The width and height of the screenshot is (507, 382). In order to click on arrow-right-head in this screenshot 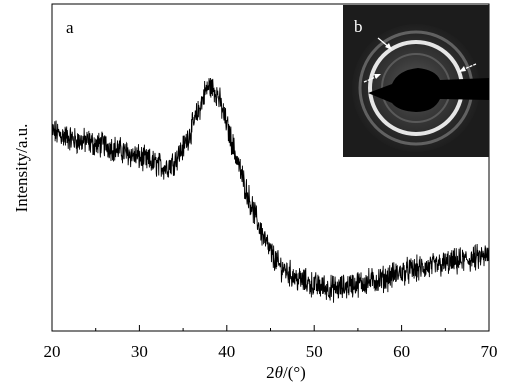, I will do `click(462, 69)`.